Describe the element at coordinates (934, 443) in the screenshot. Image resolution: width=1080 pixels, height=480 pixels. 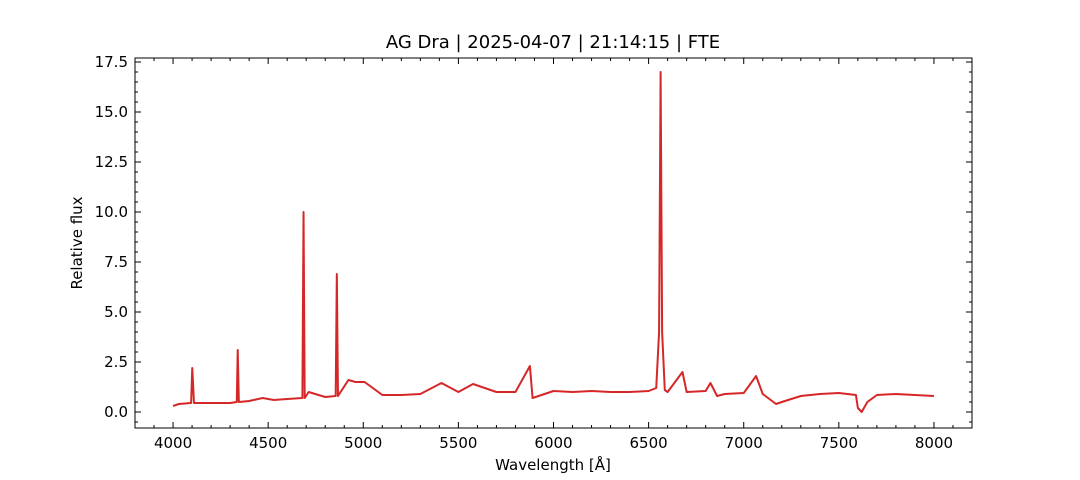
I see `x-tick-label: 8000` at that location.